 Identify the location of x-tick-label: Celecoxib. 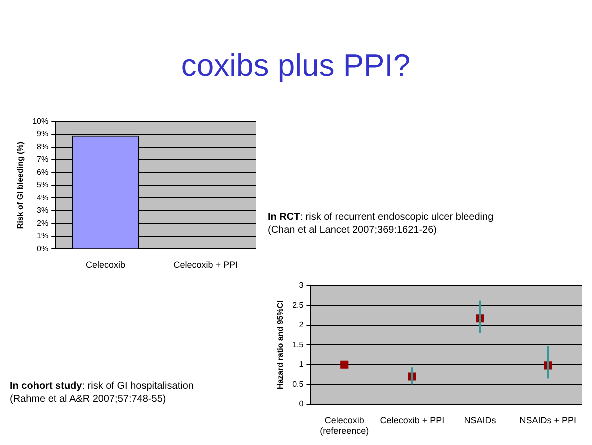
(106, 265).